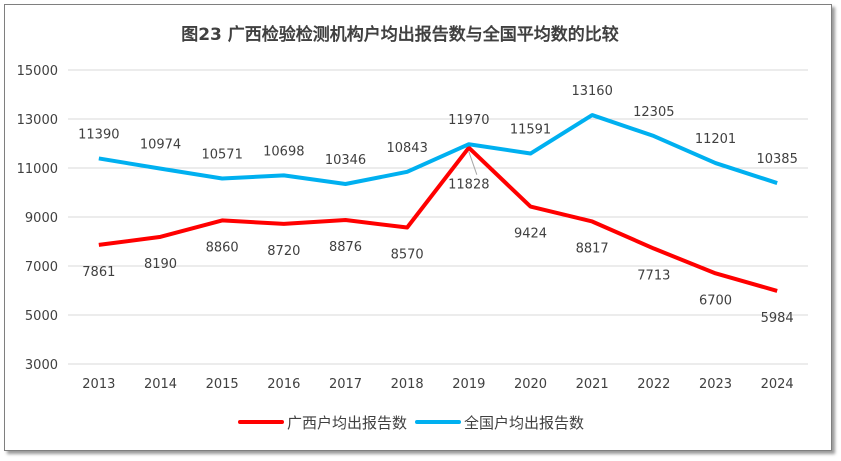 Image resolution: width=841 pixels, height=461 pixels. I want to click on y-tick-label: 13000, so click(37, 120).